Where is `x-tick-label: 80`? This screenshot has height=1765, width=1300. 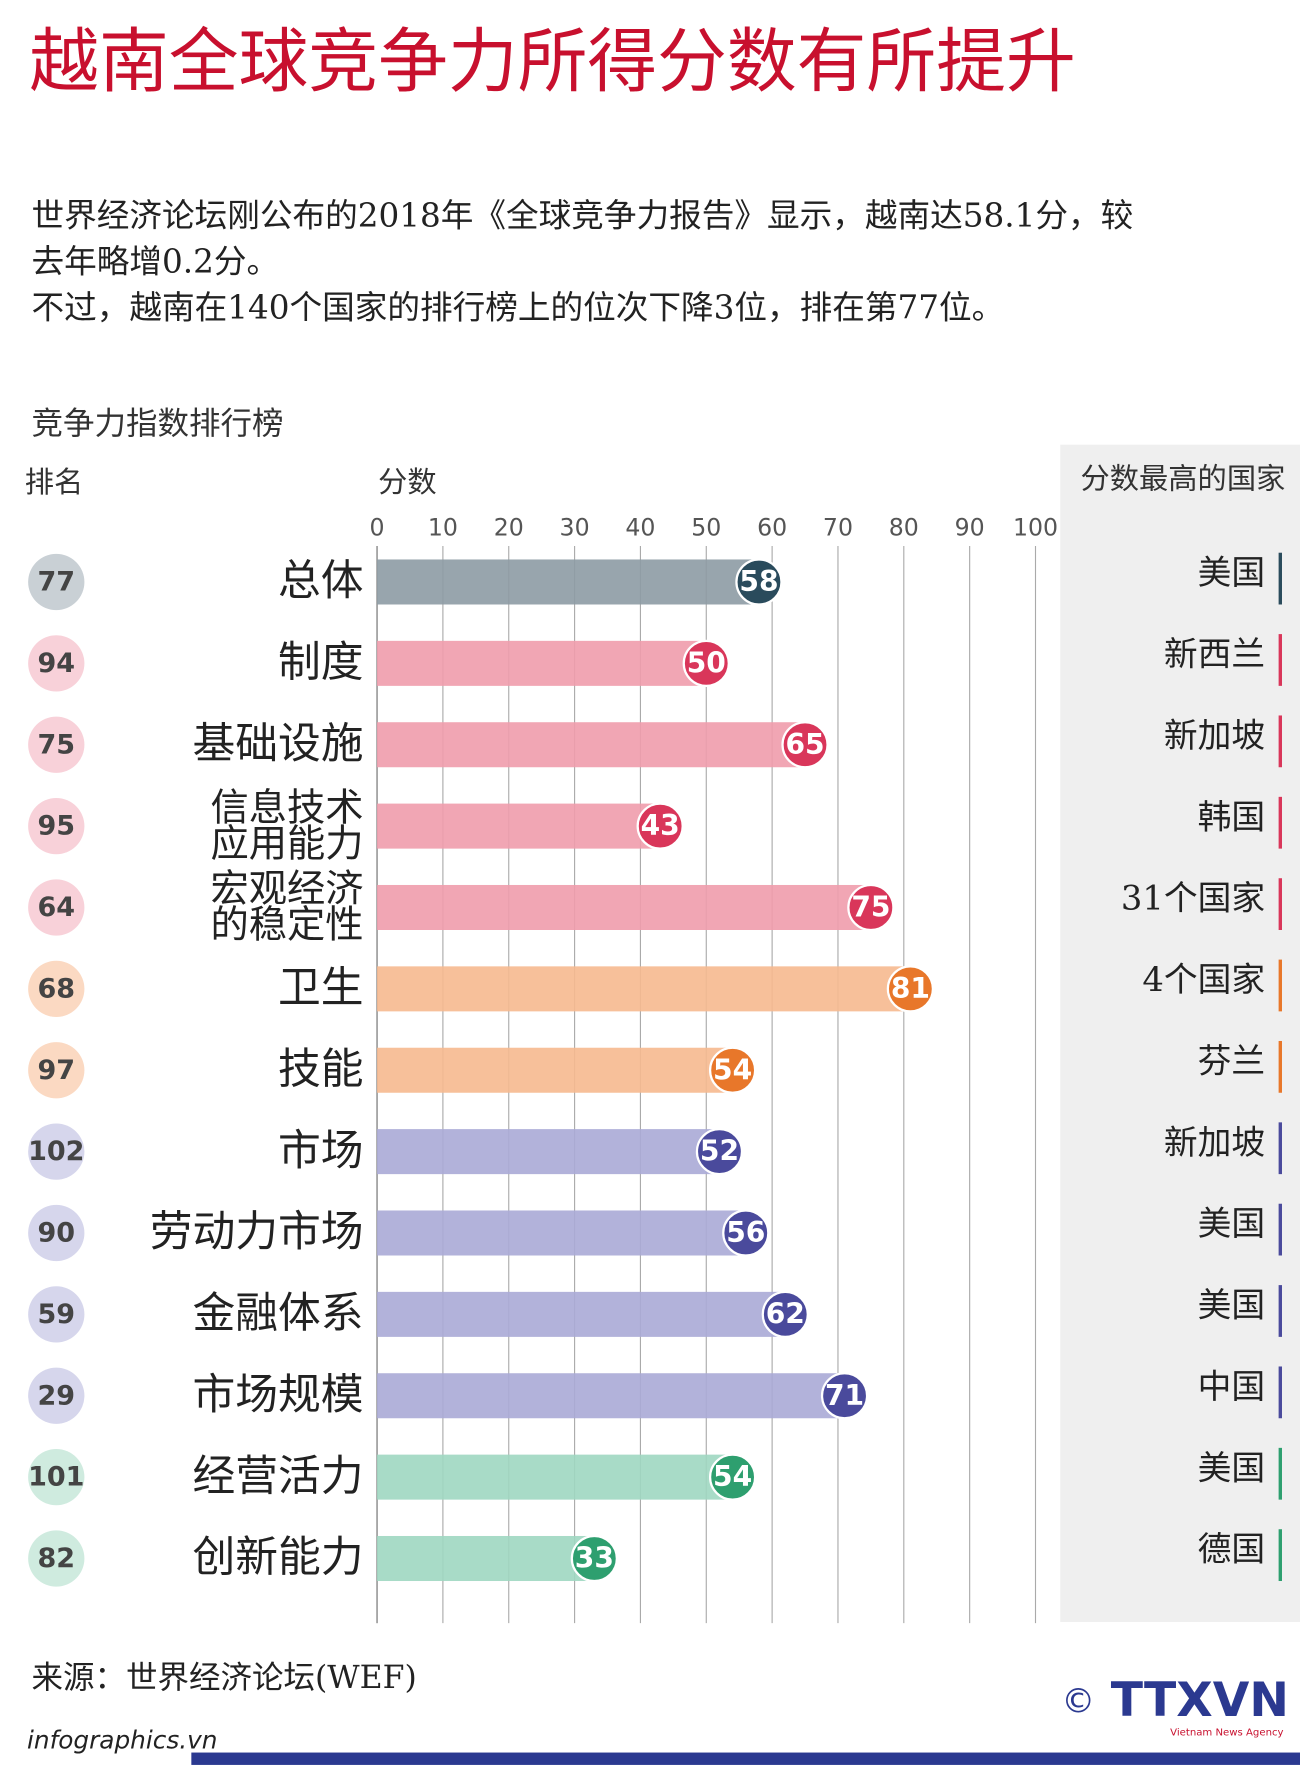 x-tick-label: 80 is located at coordinates (904, 528).